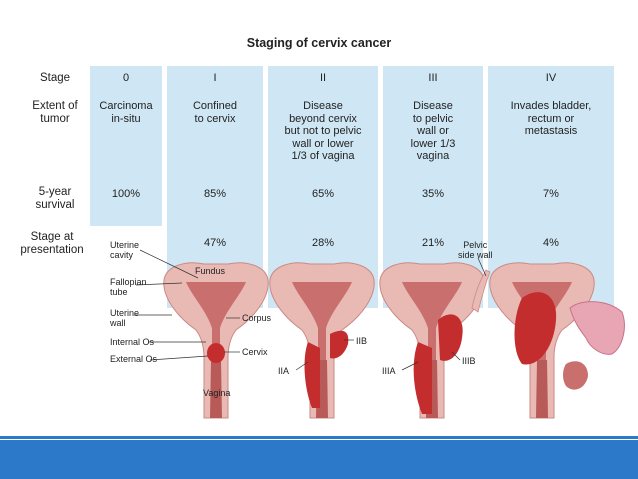  Describe the element at coordinates (551, 118) in the screenshot. I see `stage-iv-extent: Invades bladder, rectum or metastasis` at that location.